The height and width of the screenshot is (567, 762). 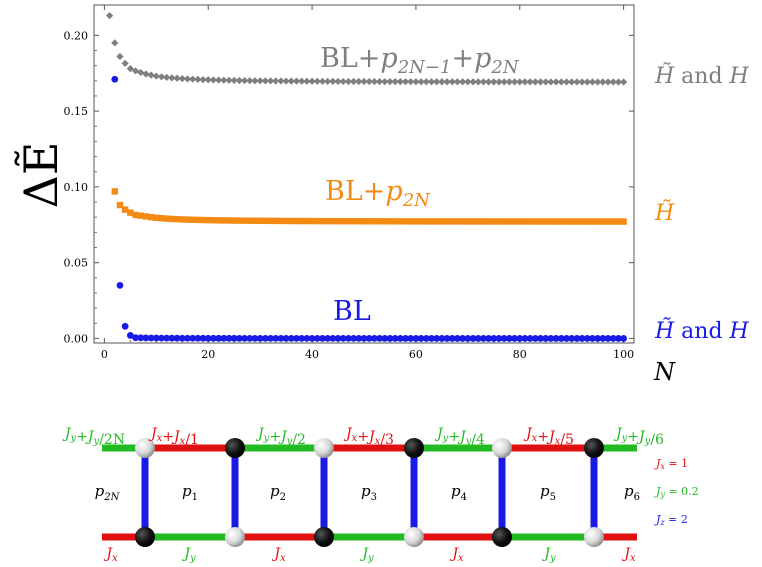 What do you see at coordinates (369, 492) in the screenshot?
I see `z-rungs` at bounding box center [369, 492].